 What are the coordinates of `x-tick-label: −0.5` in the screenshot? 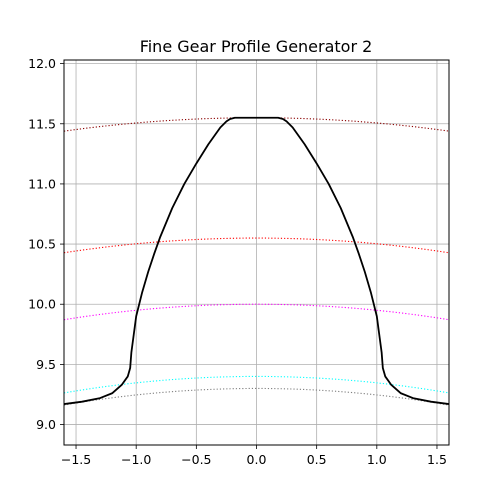 It's located at (196, 459).